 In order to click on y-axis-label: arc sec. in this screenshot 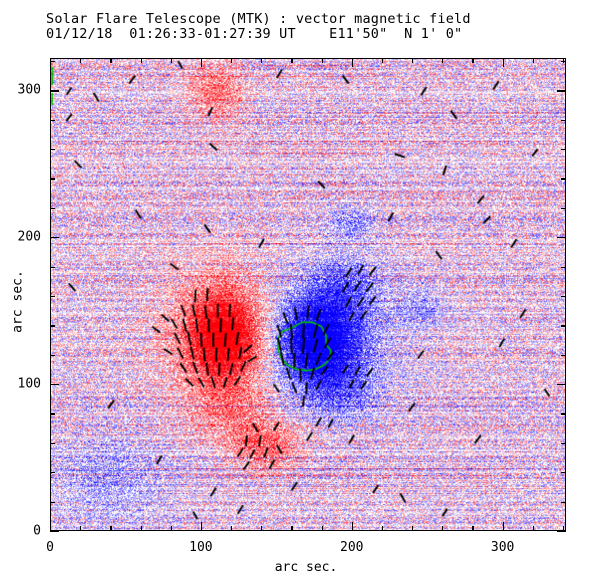, I will do `click(18, 301)`.